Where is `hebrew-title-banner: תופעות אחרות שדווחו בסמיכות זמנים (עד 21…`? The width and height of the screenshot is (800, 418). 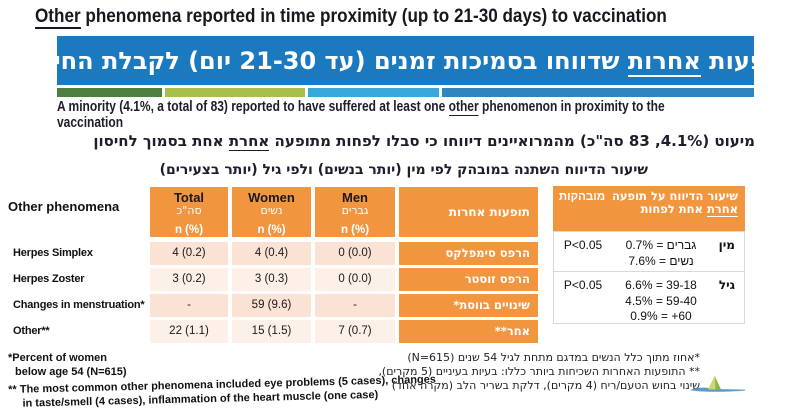 hebrew-title-banner: תופעות אחרות שדווחו בסמיכות זמנים (עד 21… is located at coordinates (405, 60).